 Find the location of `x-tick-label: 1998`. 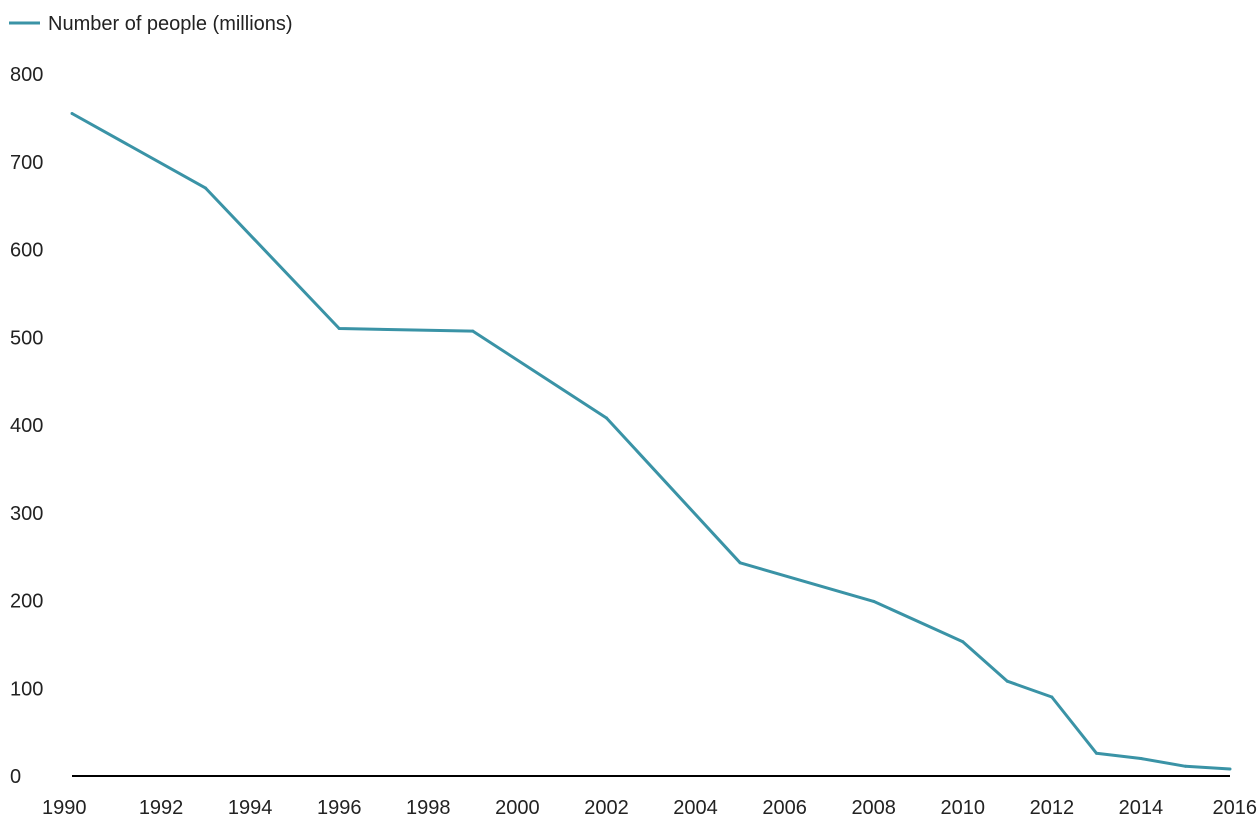

x-tick-label: 1998 is located at coordinates (428, 808).